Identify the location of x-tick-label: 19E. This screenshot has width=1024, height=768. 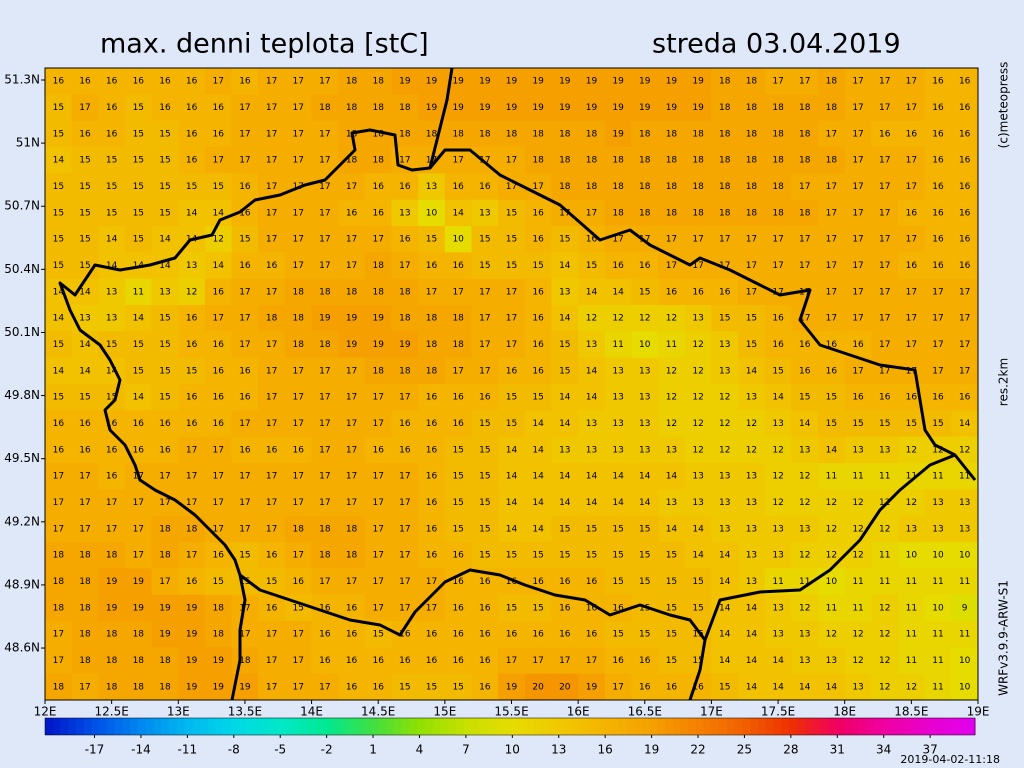
(978, 712).